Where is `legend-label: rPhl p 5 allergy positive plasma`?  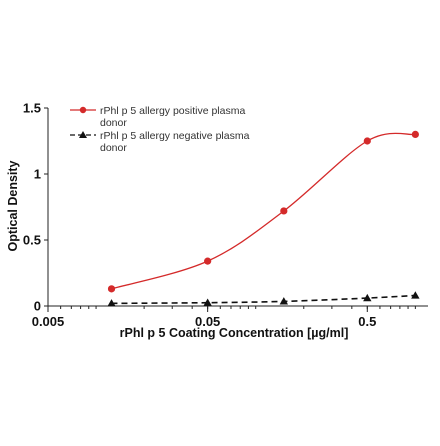 legend-label: rPhl p 5 allergy positive plasma is located at coordinates (172, 111).